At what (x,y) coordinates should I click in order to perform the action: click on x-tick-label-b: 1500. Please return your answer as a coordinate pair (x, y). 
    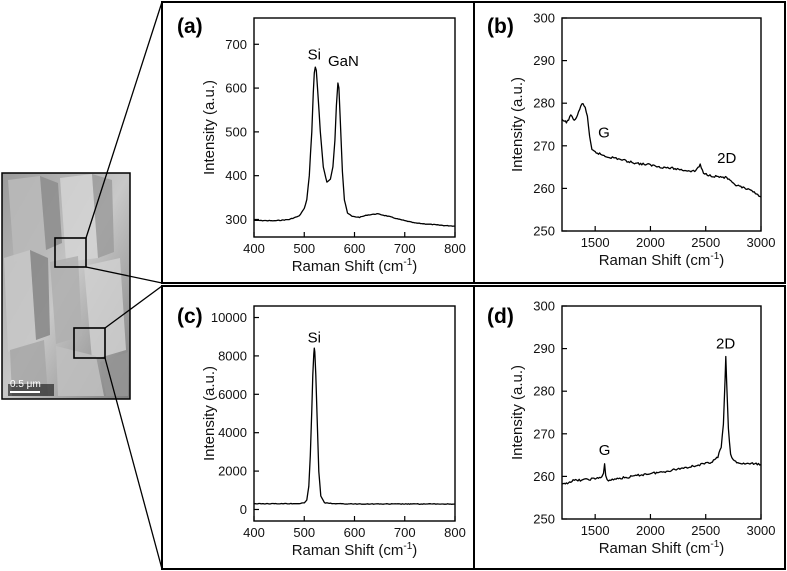
    Looking at the image, I should click on (595, 242).